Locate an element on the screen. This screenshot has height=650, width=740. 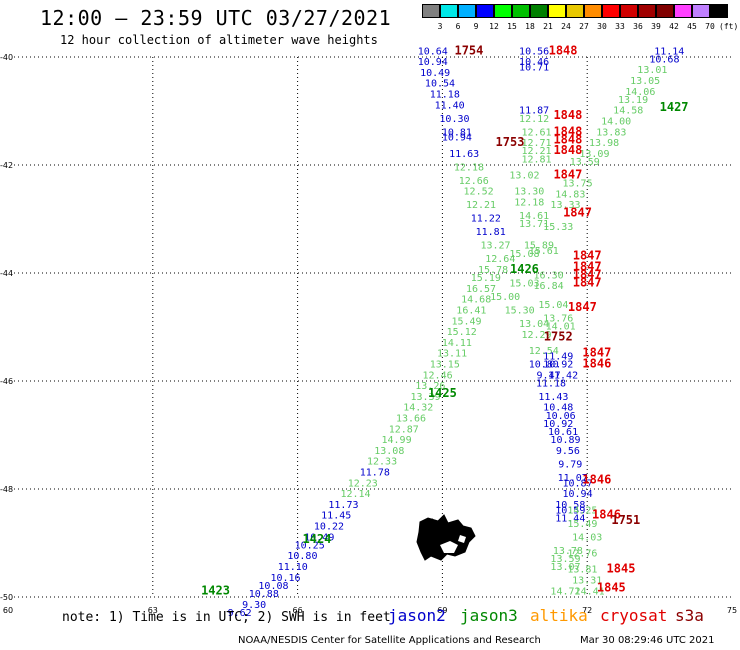
wave-height-value: 14.32 is located at coordinates (418, 408).